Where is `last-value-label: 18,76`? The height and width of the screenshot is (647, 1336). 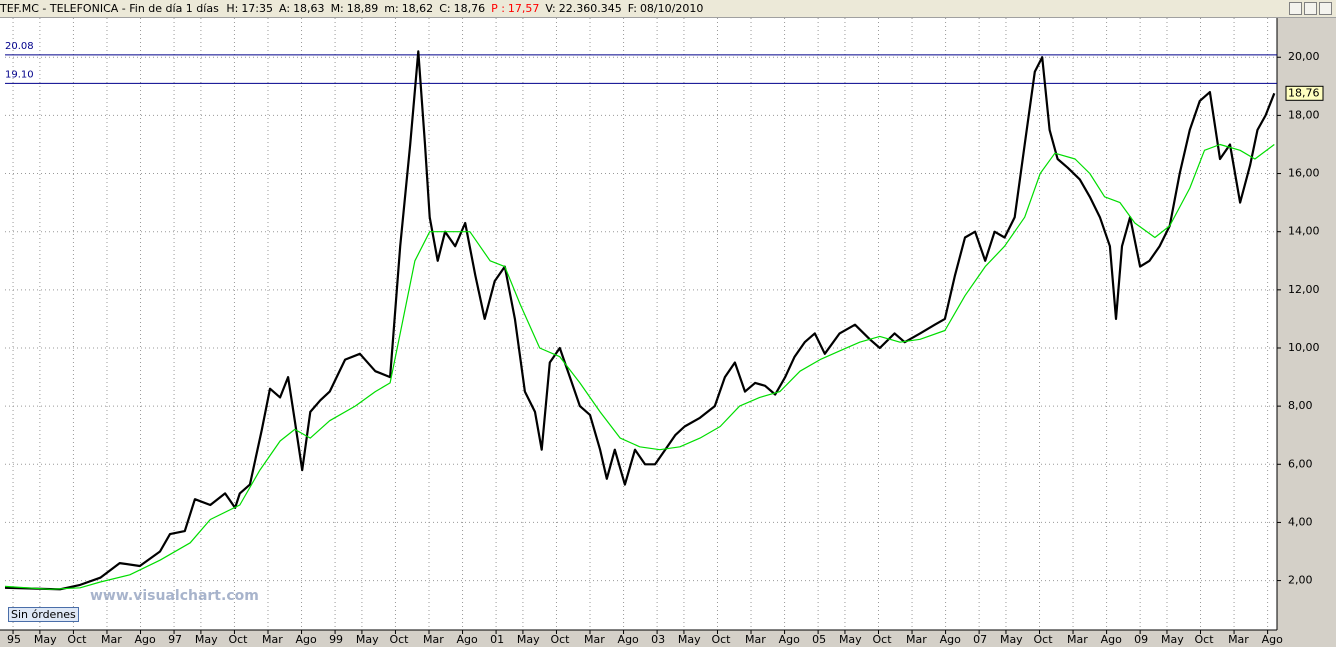 last-value-label: 18,76 is located at coordinates (1304, 92).